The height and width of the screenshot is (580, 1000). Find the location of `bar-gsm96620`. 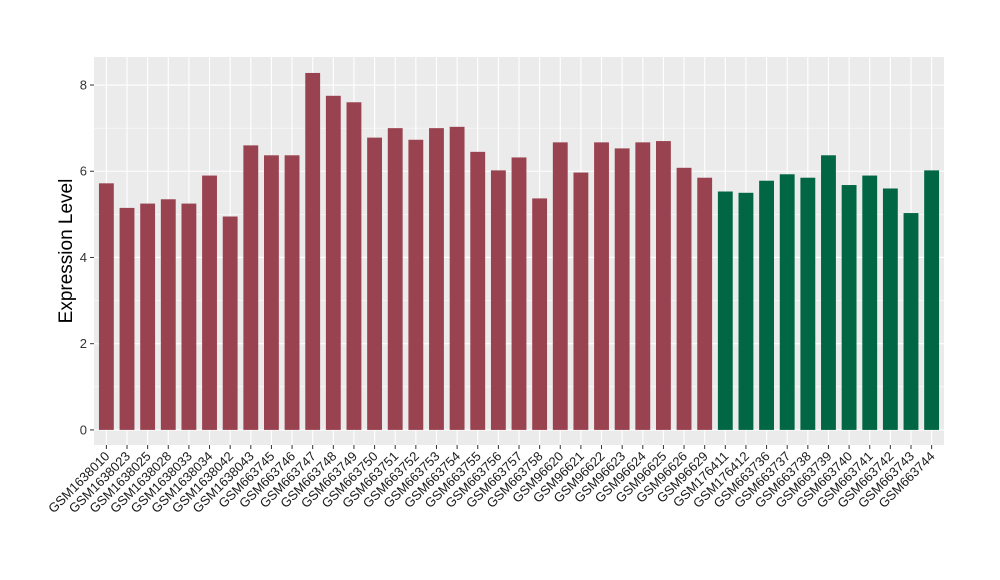

bar-gsm96620 is located at coordinates (560, 286).